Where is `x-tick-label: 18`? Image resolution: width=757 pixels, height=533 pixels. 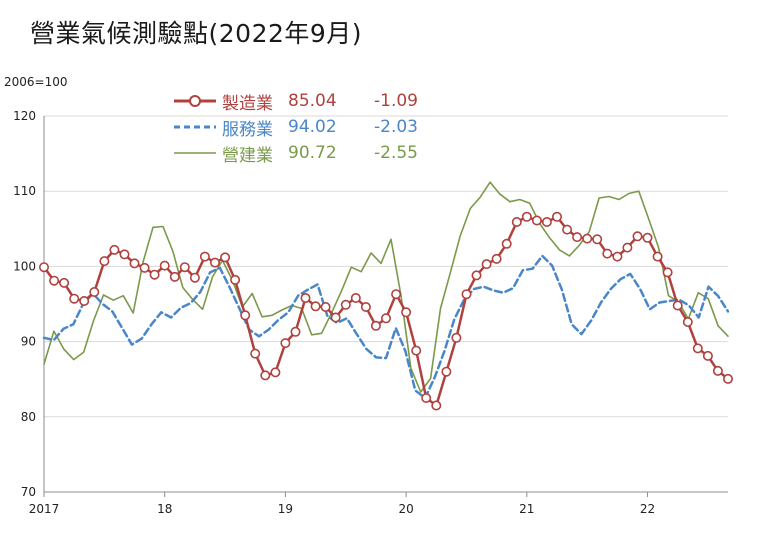
x-tick-label: 18 is located at coordinates (164, 509).